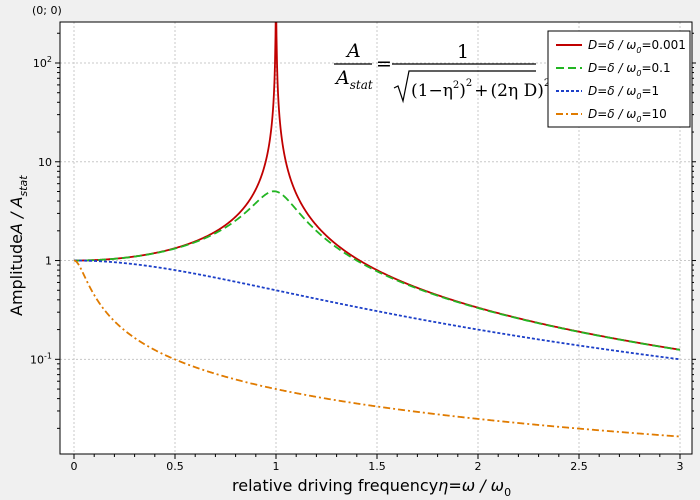 This screenshot has width=700, height=500. What do you see at coordinates (48, 261) in the screenshot?
I see `y-tick-label: 1` at bounding box center [48, 261].